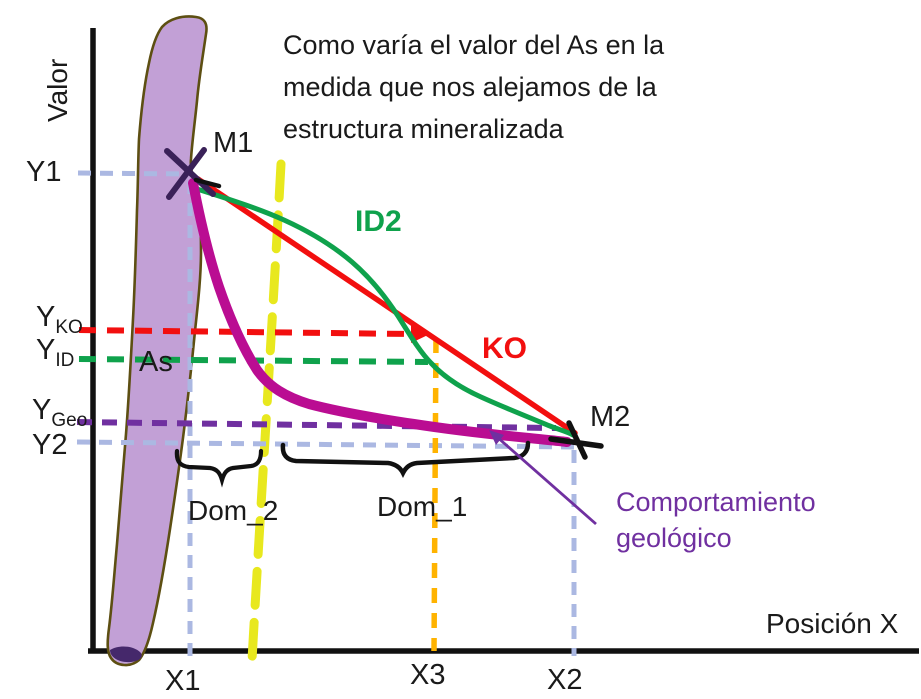 The image size is (921, 699). I want to click on geologic-behaviour-label: Comportamiento geológico, so click(716, 520).